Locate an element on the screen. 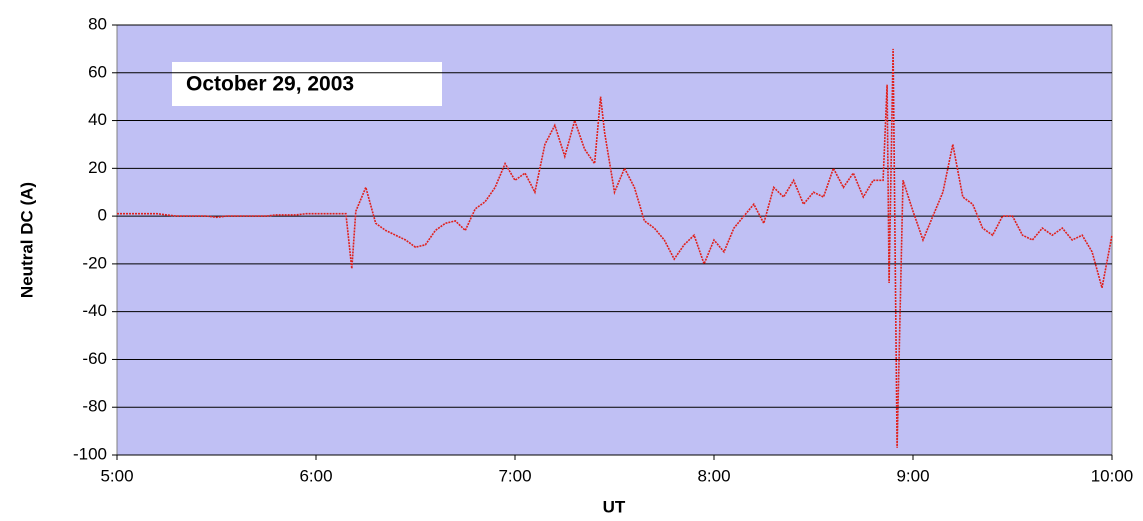 This screenshot has height=521, width=1143. x-tick-label: 8:00 is located at coordinates (713, 475).